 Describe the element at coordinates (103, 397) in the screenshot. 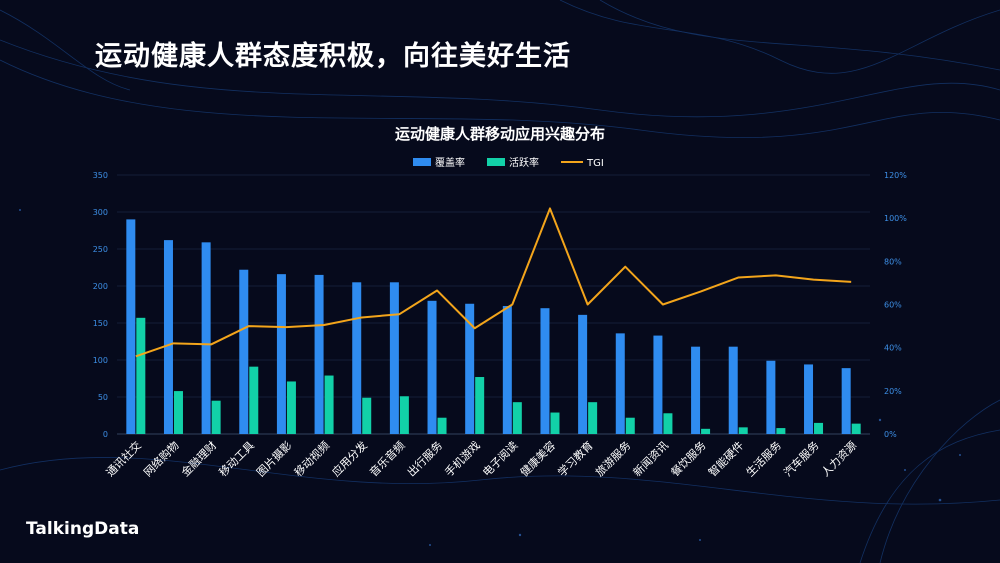

I see `left-tick-label: 50` at that location.